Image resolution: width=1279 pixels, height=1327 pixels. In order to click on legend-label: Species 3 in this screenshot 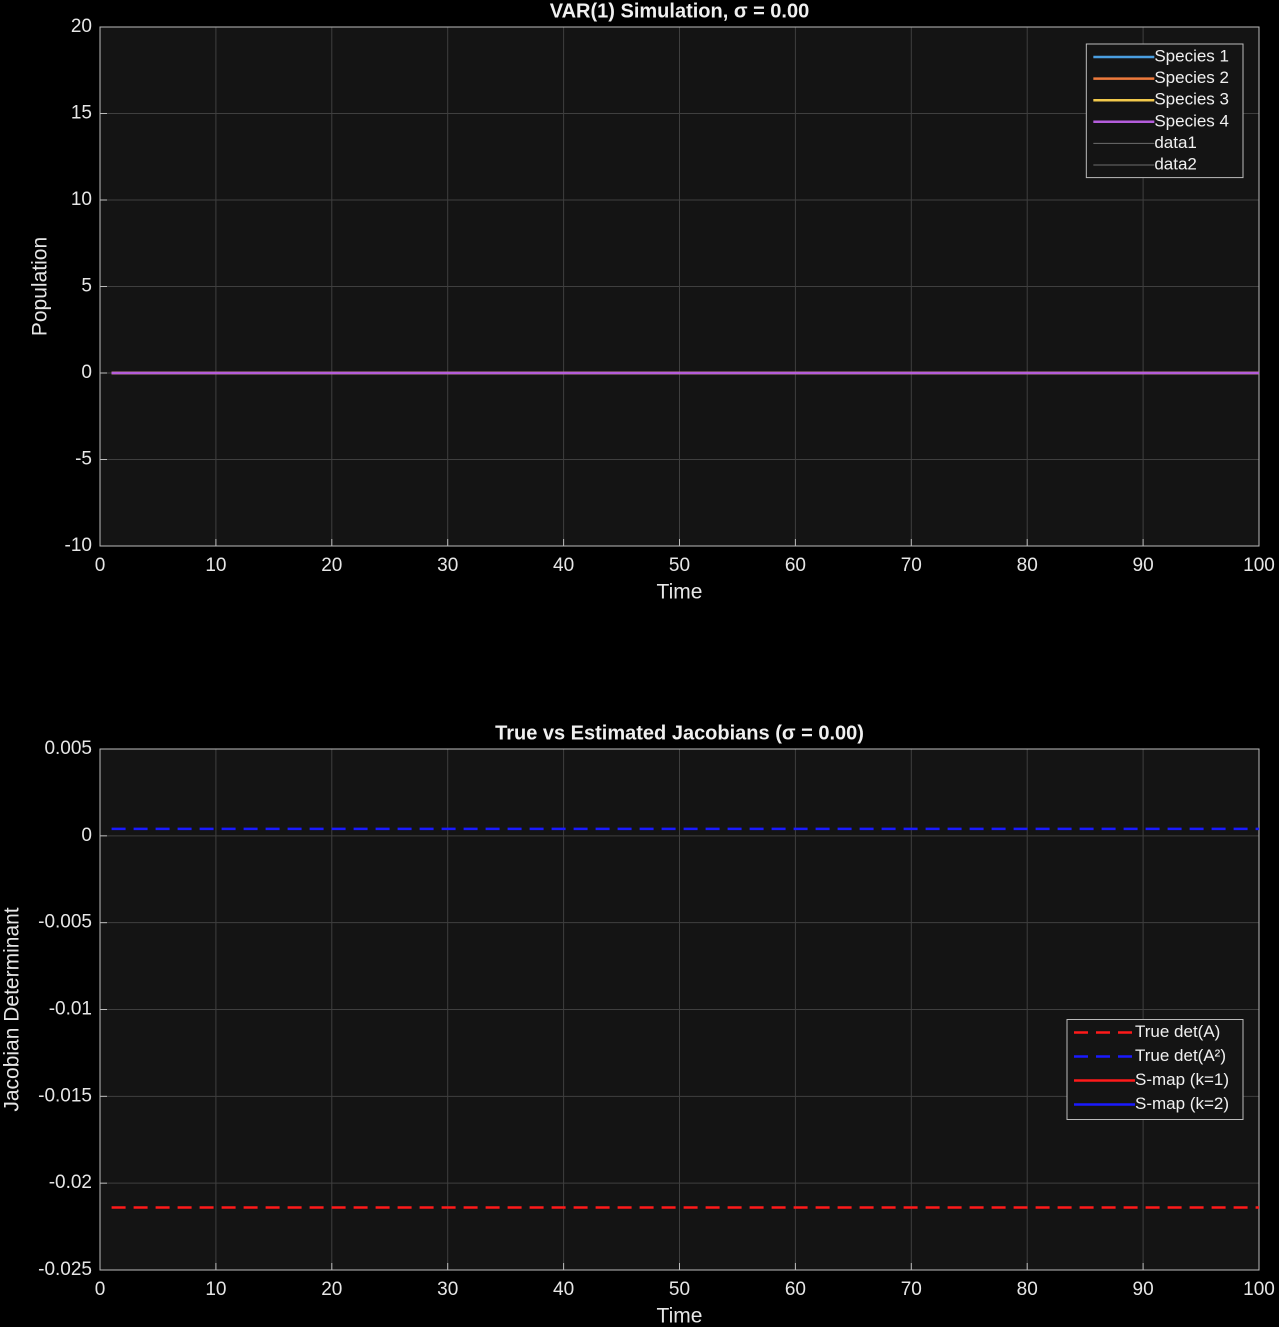, I will do `click(1191, 99)`.